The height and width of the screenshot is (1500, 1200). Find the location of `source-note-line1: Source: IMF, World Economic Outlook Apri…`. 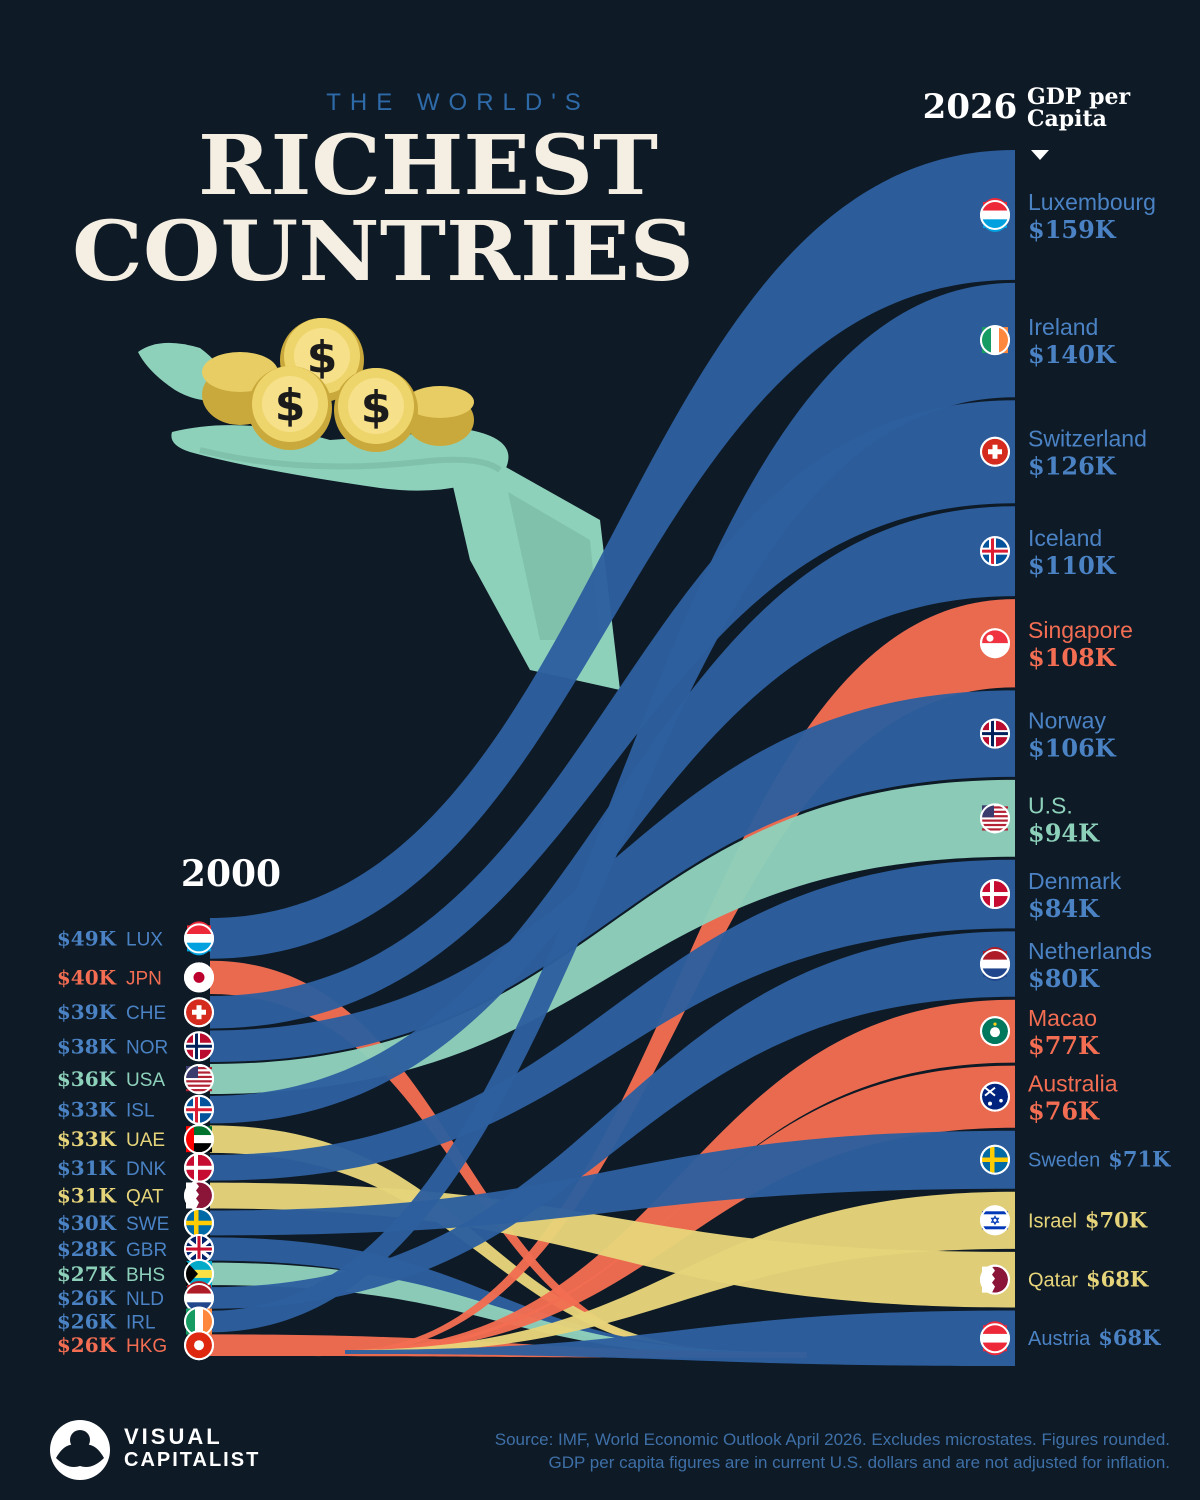

source-note-line1: Source: IMF, World Economic Outlook Apri… is located at coordinates (832, 1439).